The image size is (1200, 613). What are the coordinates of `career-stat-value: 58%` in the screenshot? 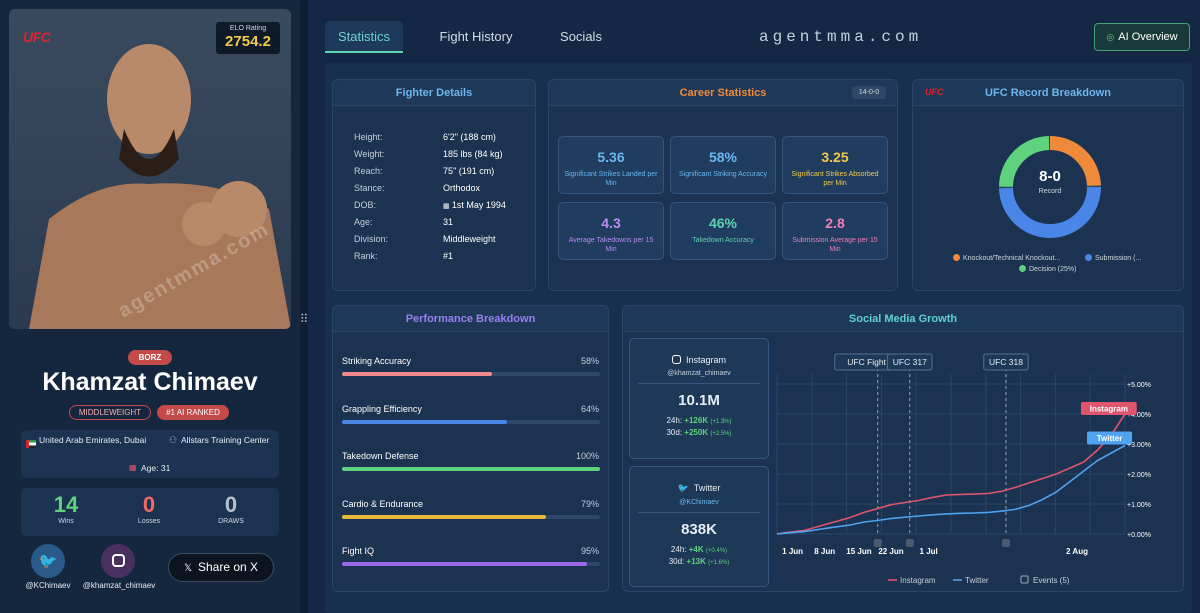 It's located at (723, 157).